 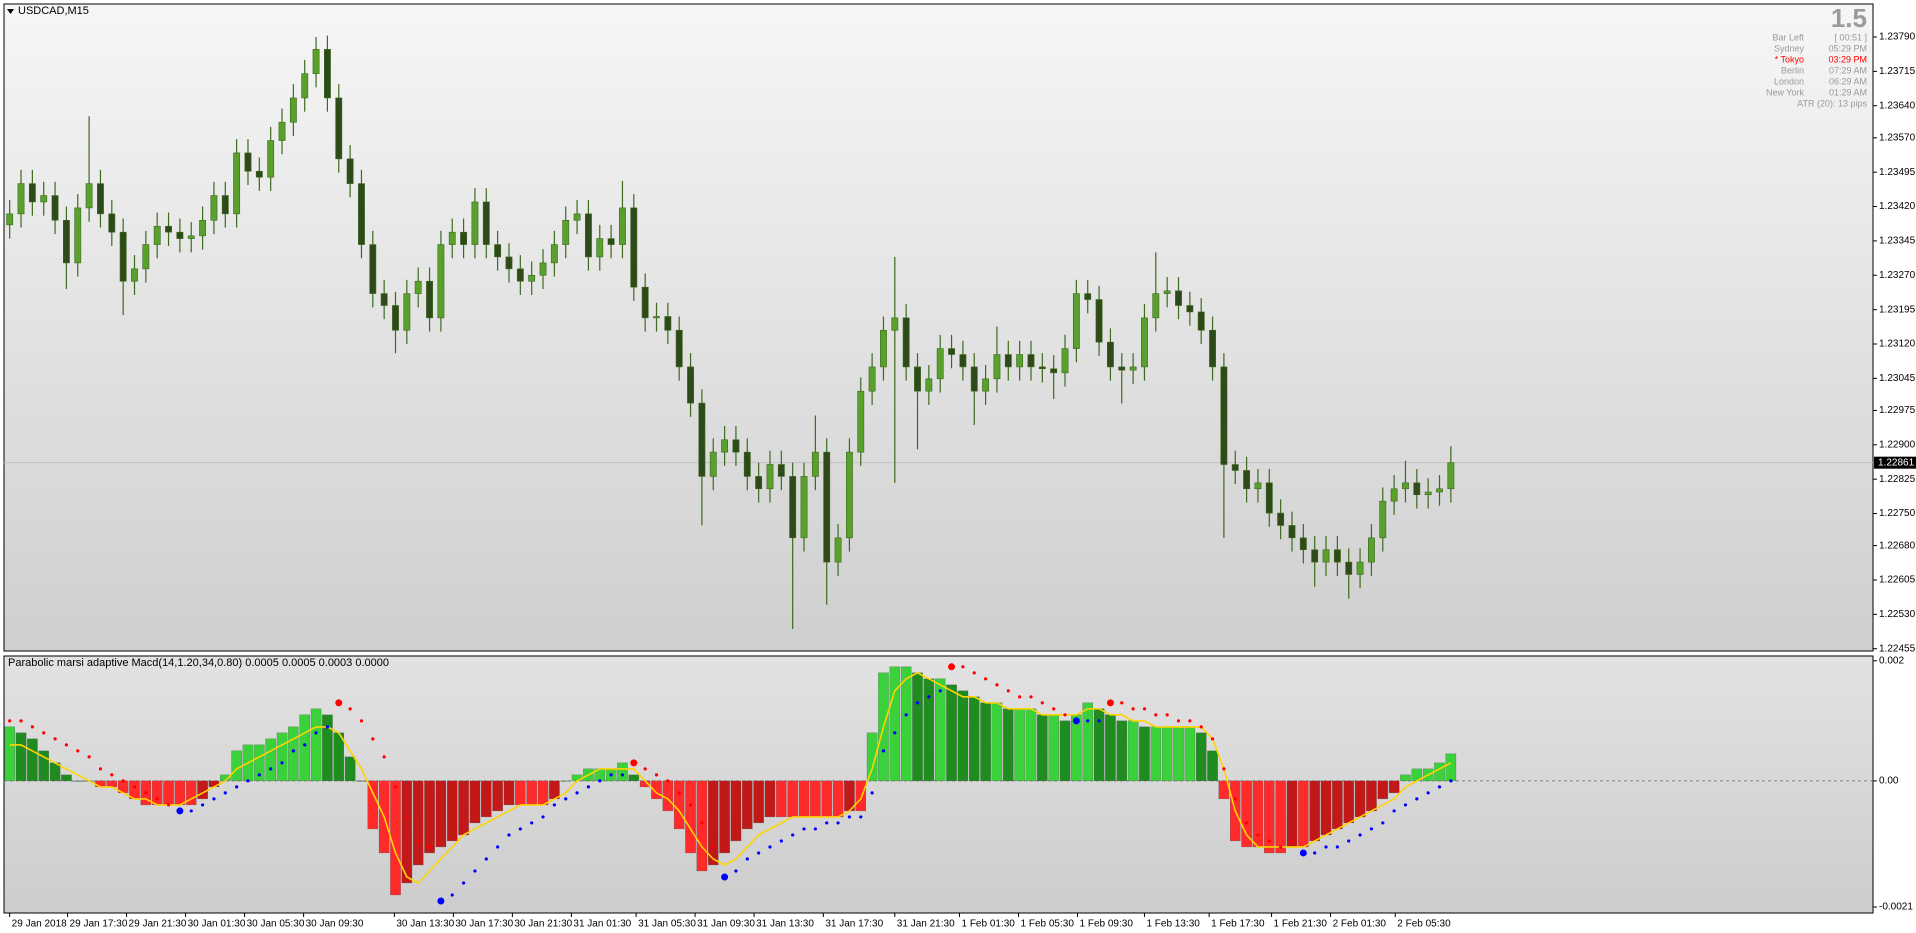 I want to click on bid-label: 1.22861, so click(x=1896, y=462).